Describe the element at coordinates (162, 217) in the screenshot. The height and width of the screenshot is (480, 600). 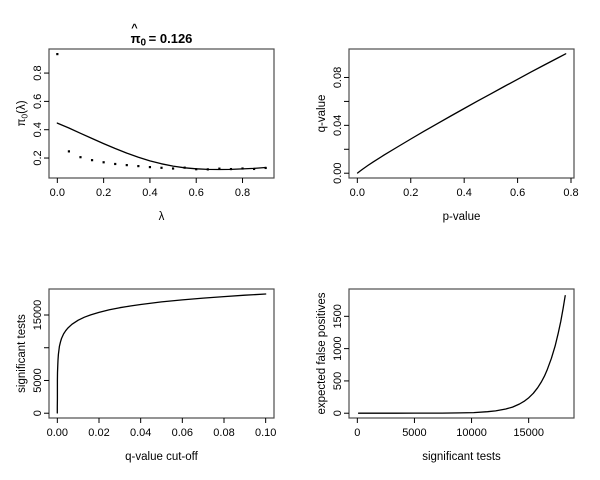
I see `svg-text: λ` at that location.